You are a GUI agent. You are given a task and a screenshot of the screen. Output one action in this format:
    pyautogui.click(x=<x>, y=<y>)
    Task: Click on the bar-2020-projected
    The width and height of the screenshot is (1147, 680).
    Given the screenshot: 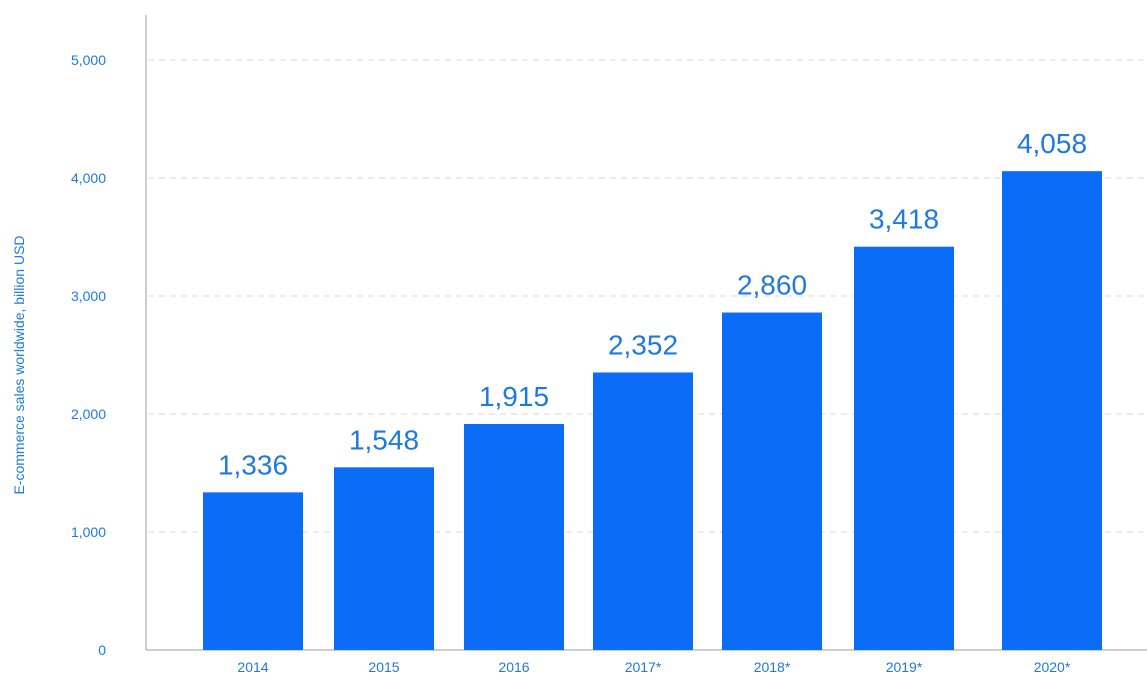 What is the action you would take?
    pyautogui.click(x=1052, y=410)
    